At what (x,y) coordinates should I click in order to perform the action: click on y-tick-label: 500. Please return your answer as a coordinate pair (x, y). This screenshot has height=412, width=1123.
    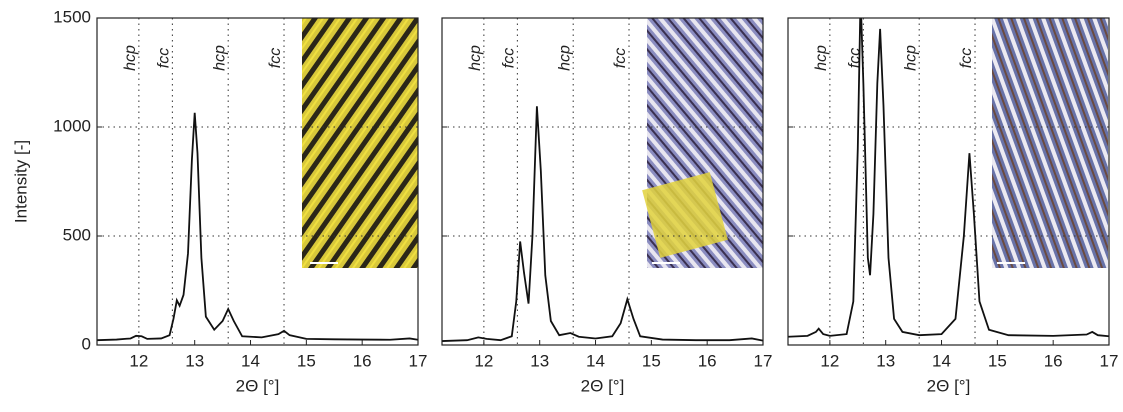
    Looking at the image, I should click on (77, 234).